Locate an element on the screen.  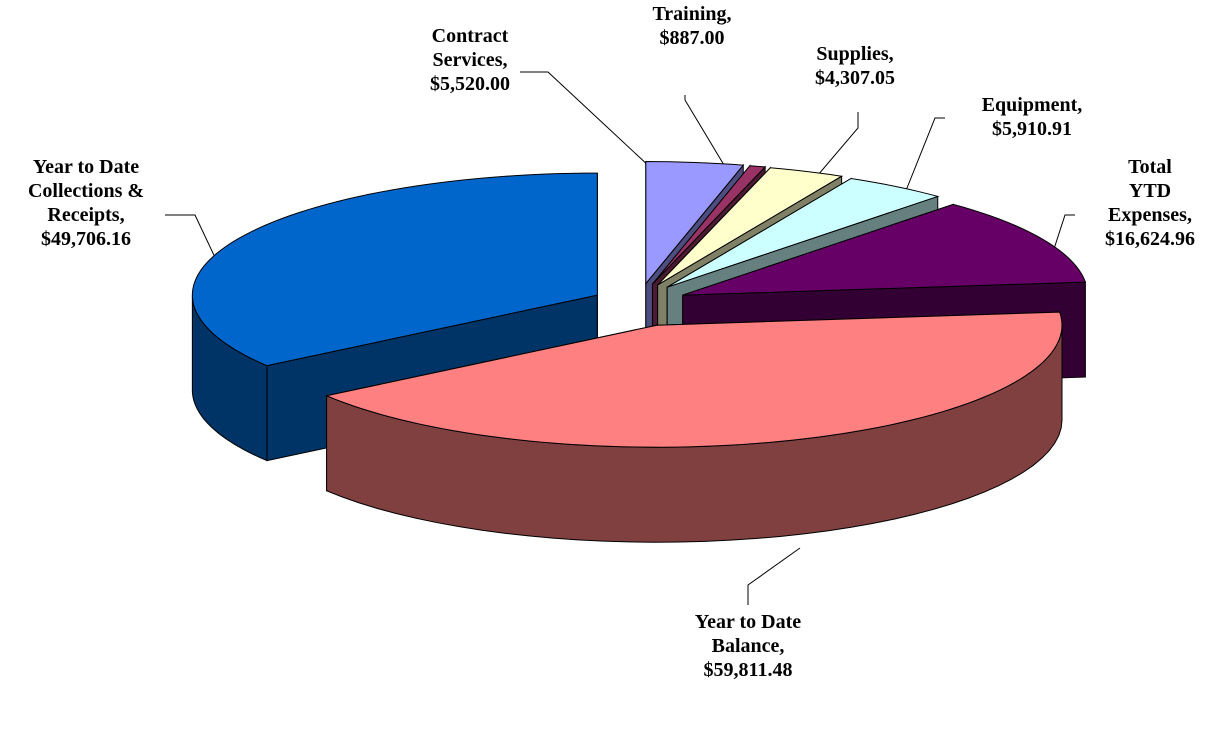
label-name: Supplies, is located at coordinates (855, 54).